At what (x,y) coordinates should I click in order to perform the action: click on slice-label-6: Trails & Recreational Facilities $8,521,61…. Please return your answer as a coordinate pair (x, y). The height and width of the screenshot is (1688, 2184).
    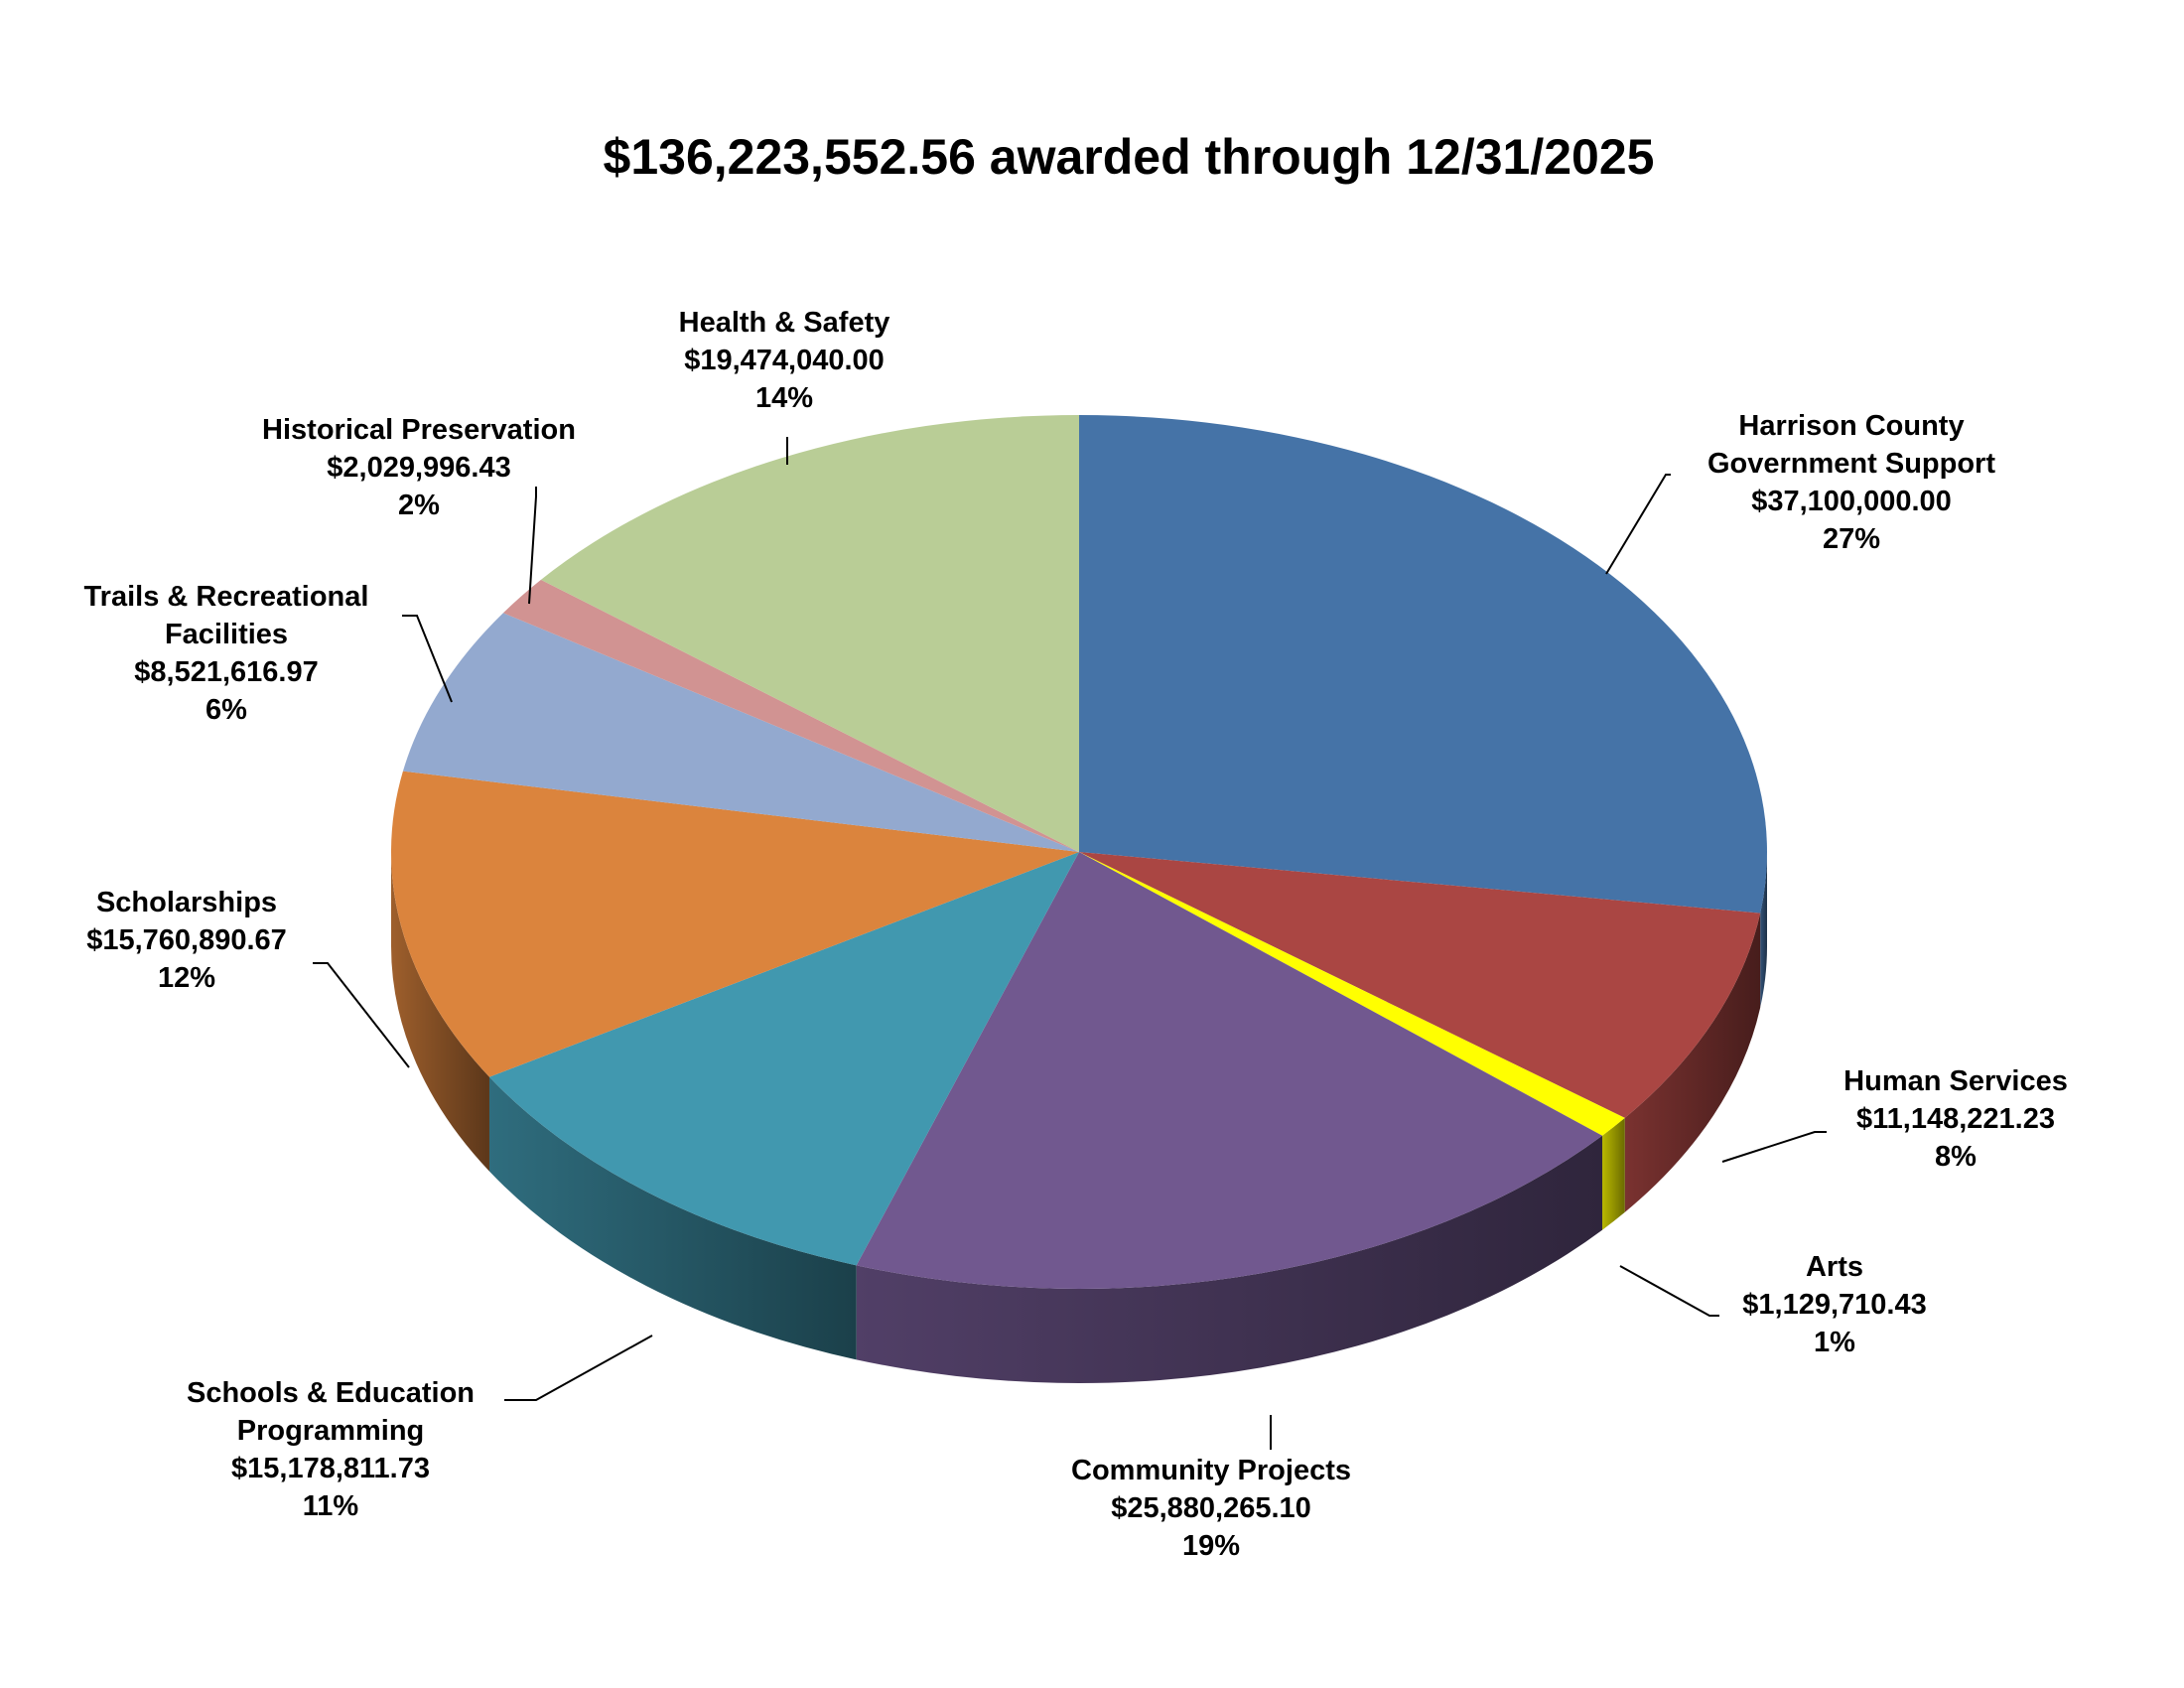
    Looking at the image, I should click on (226, 653).